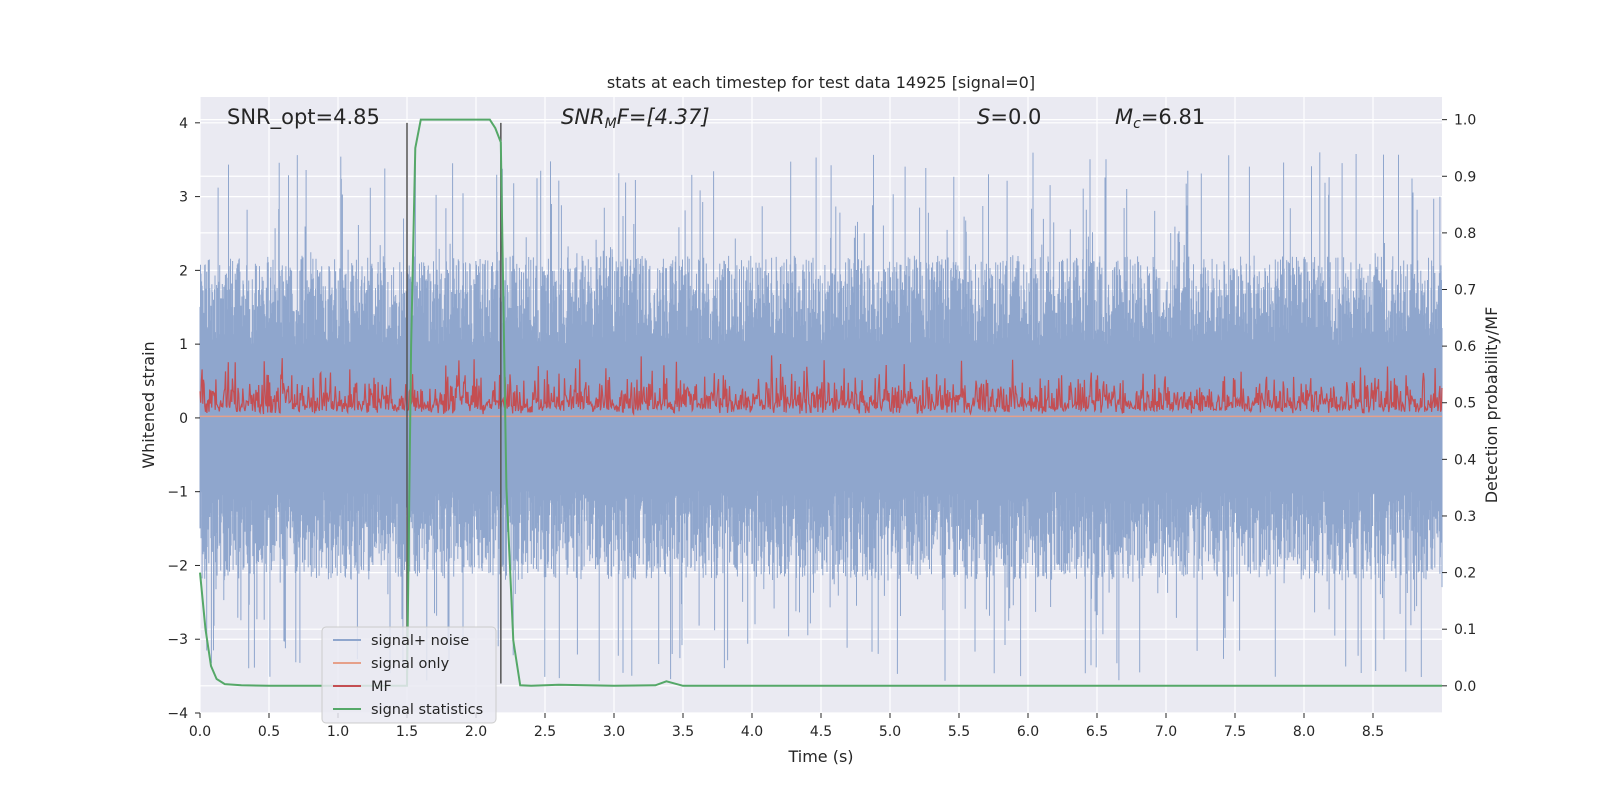 The width and height of the screenshot is (1600, 800). Describe the element at coordinates (1465, 234) in the screenshot. I see `y-right-tick-label: 0.8` at that location.